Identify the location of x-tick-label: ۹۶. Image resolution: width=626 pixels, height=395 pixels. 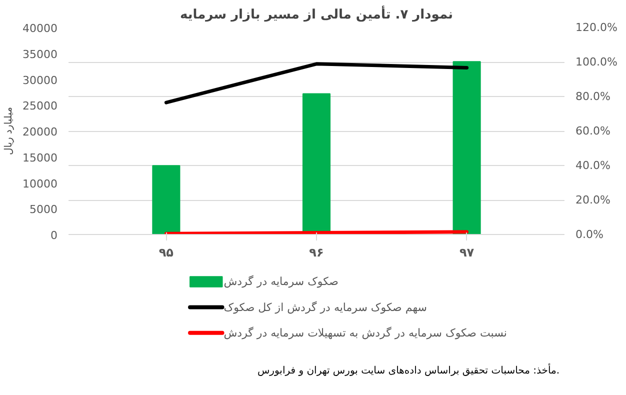
(316, 253).